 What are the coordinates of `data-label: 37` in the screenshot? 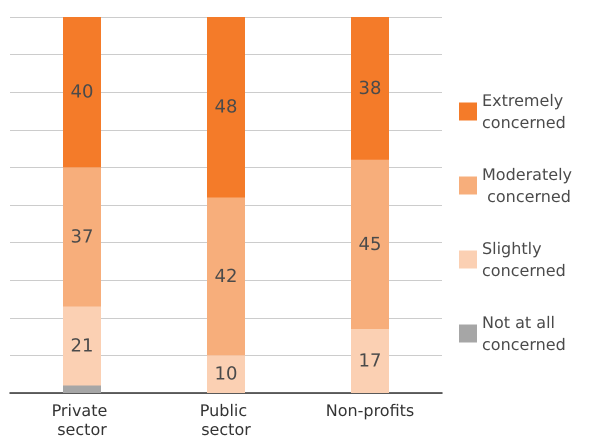 It's located at (82, 237).